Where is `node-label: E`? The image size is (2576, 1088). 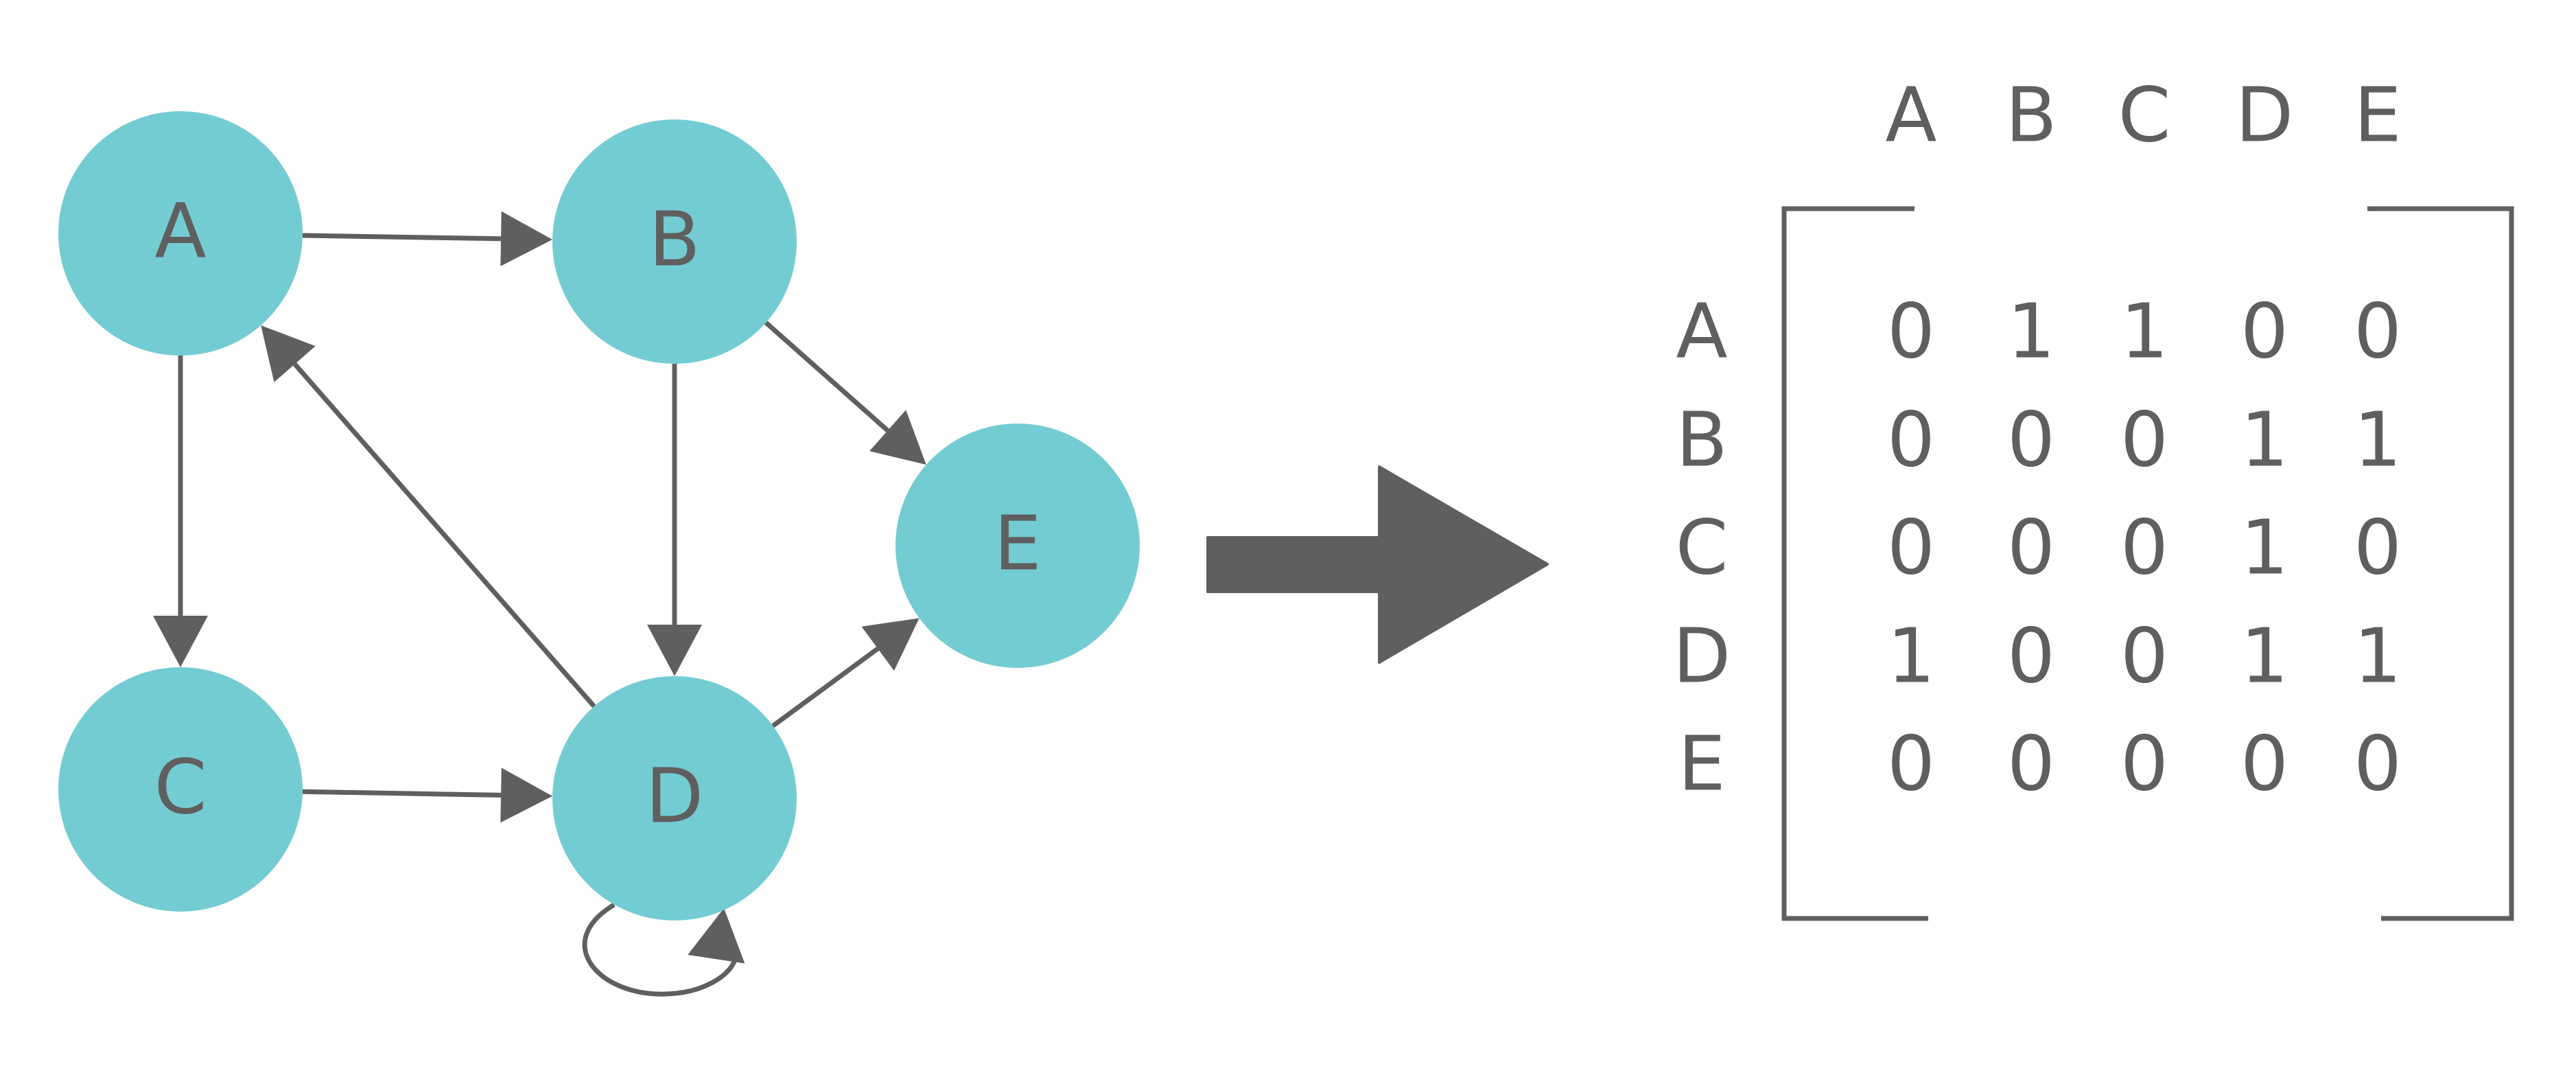 node-label: E is located at coordinates (1018, 543).